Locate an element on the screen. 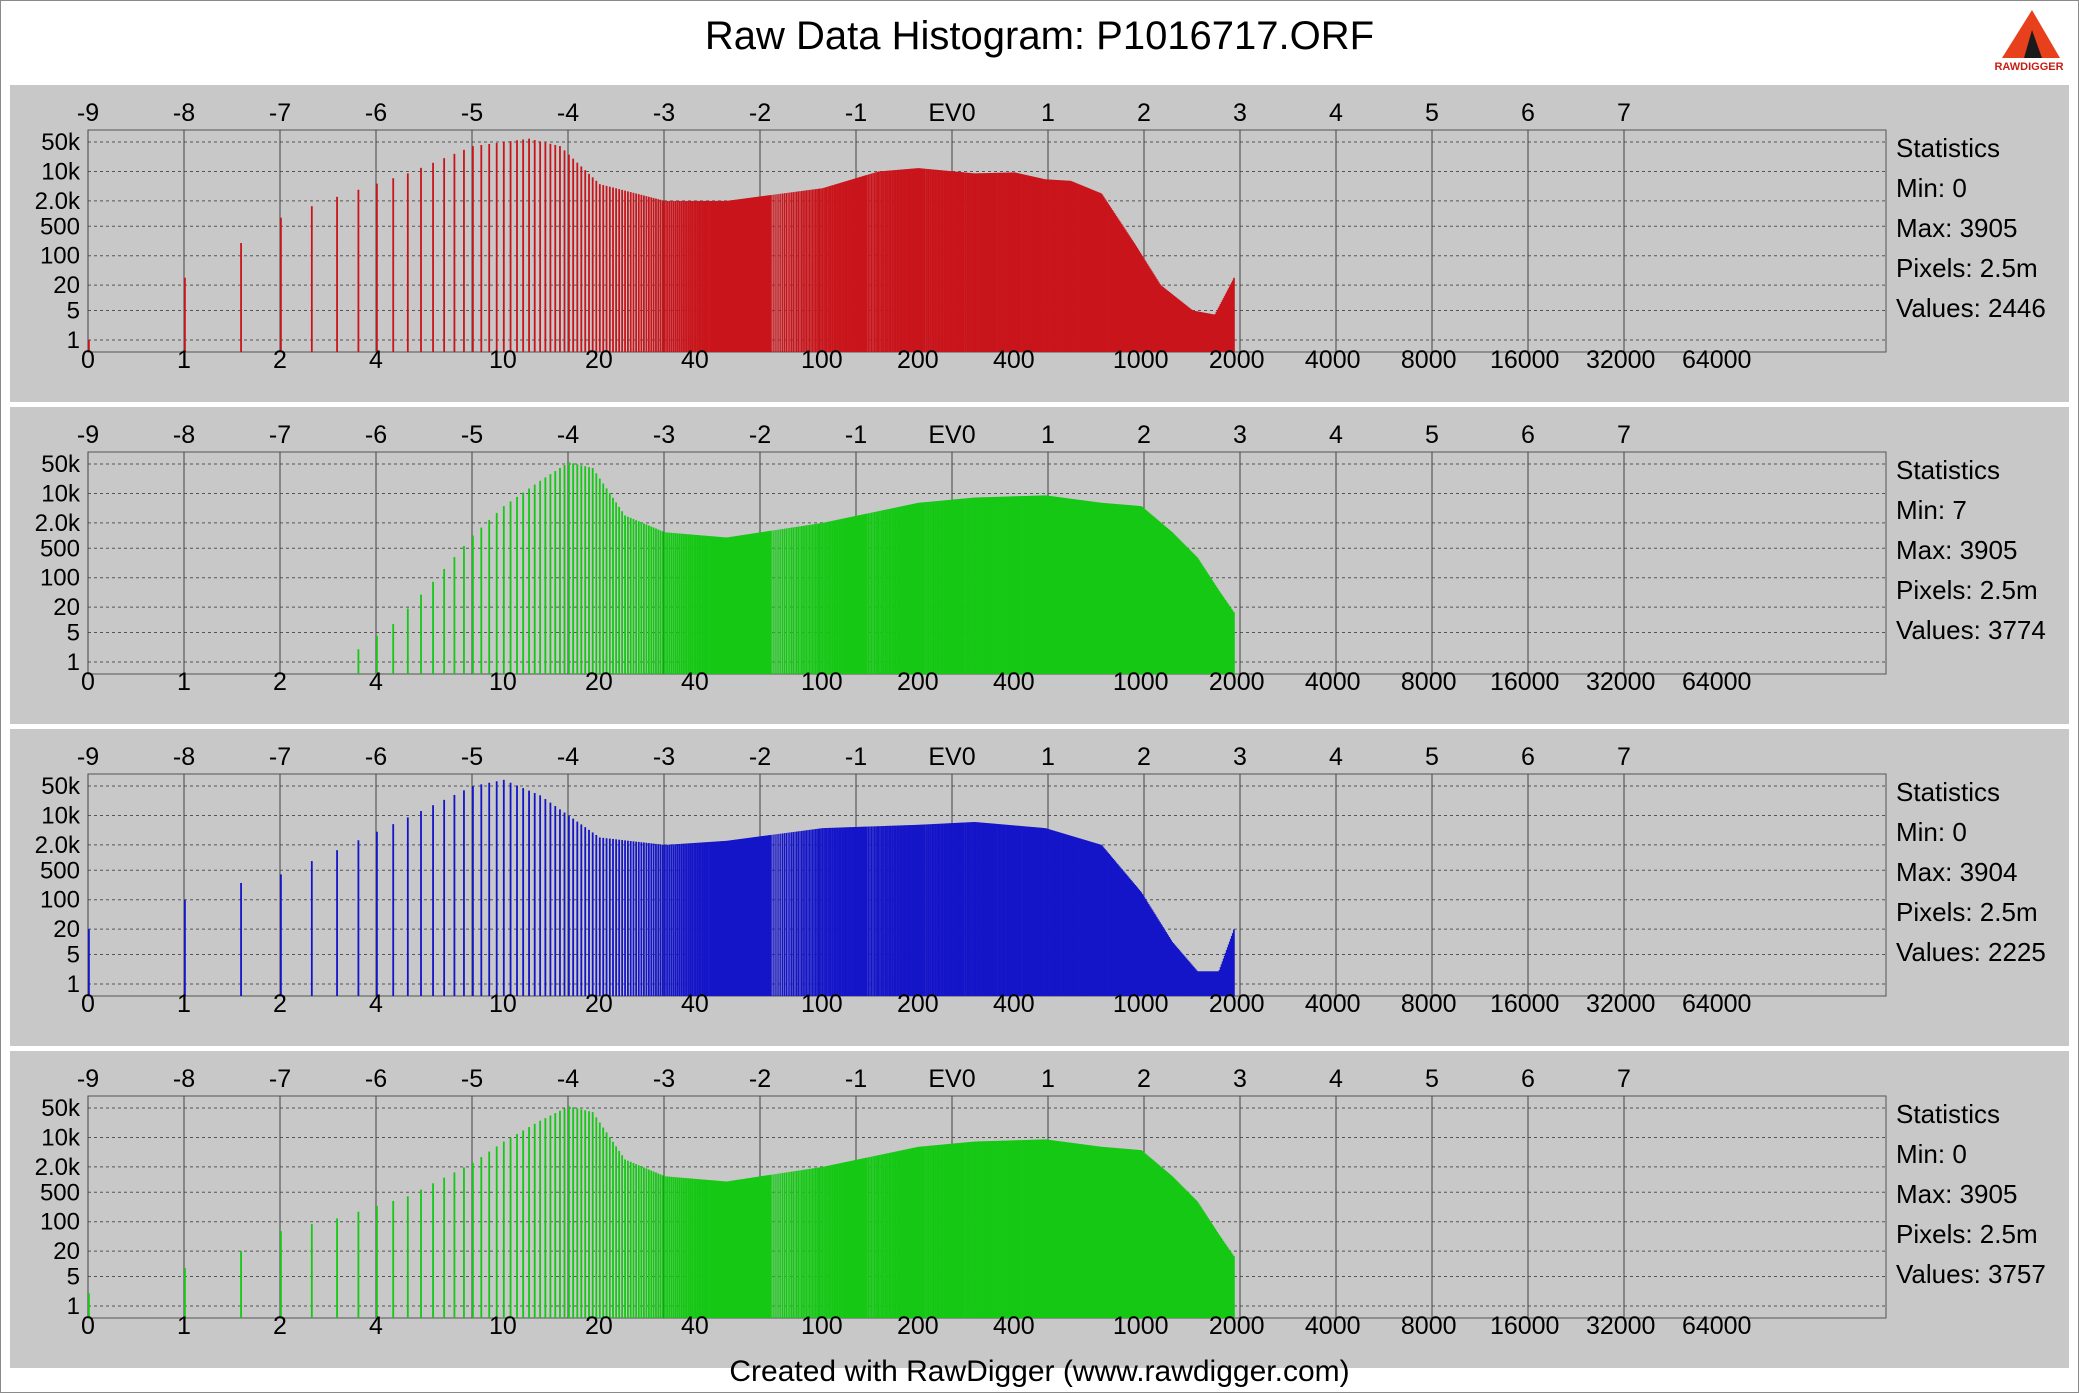 This screenshot has height=1393, width=2079. ev-tick-label: -6 is located at coordinates (376, 757).